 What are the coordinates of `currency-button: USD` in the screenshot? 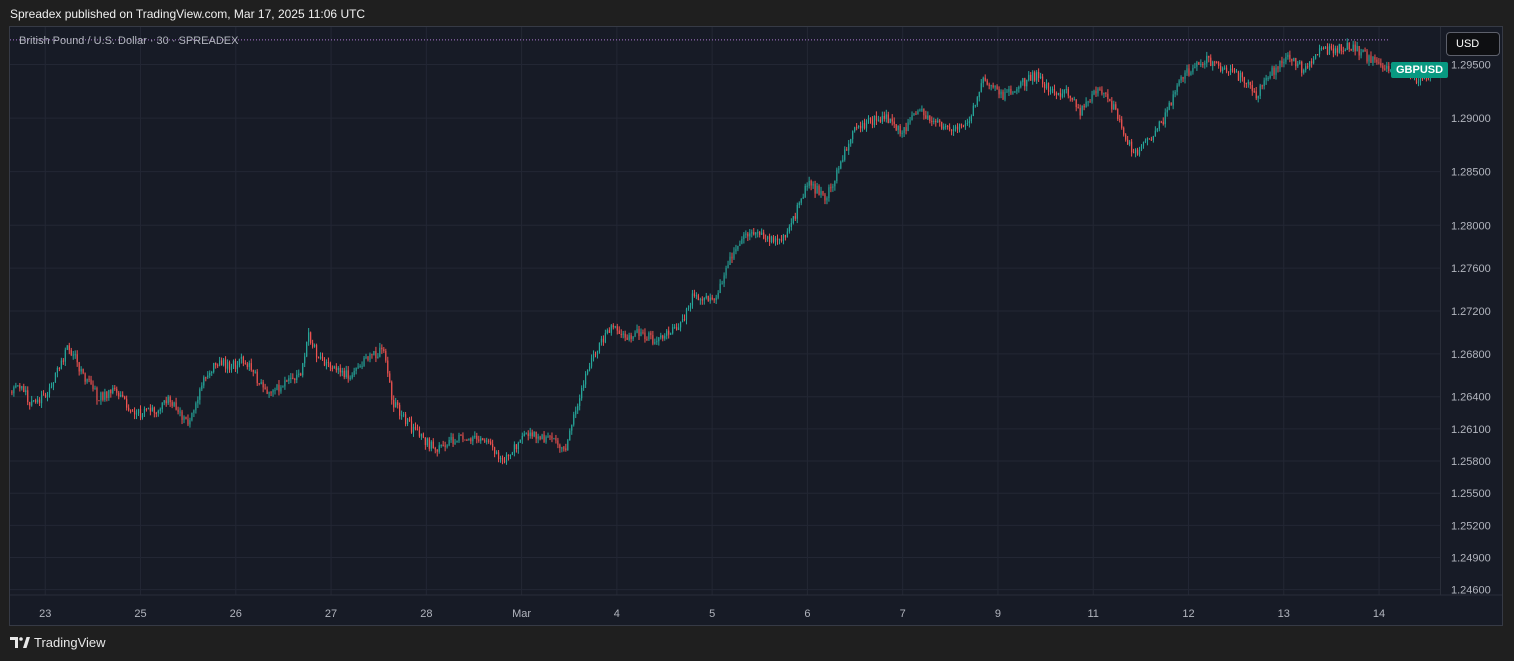 It's located at (1473, 44).